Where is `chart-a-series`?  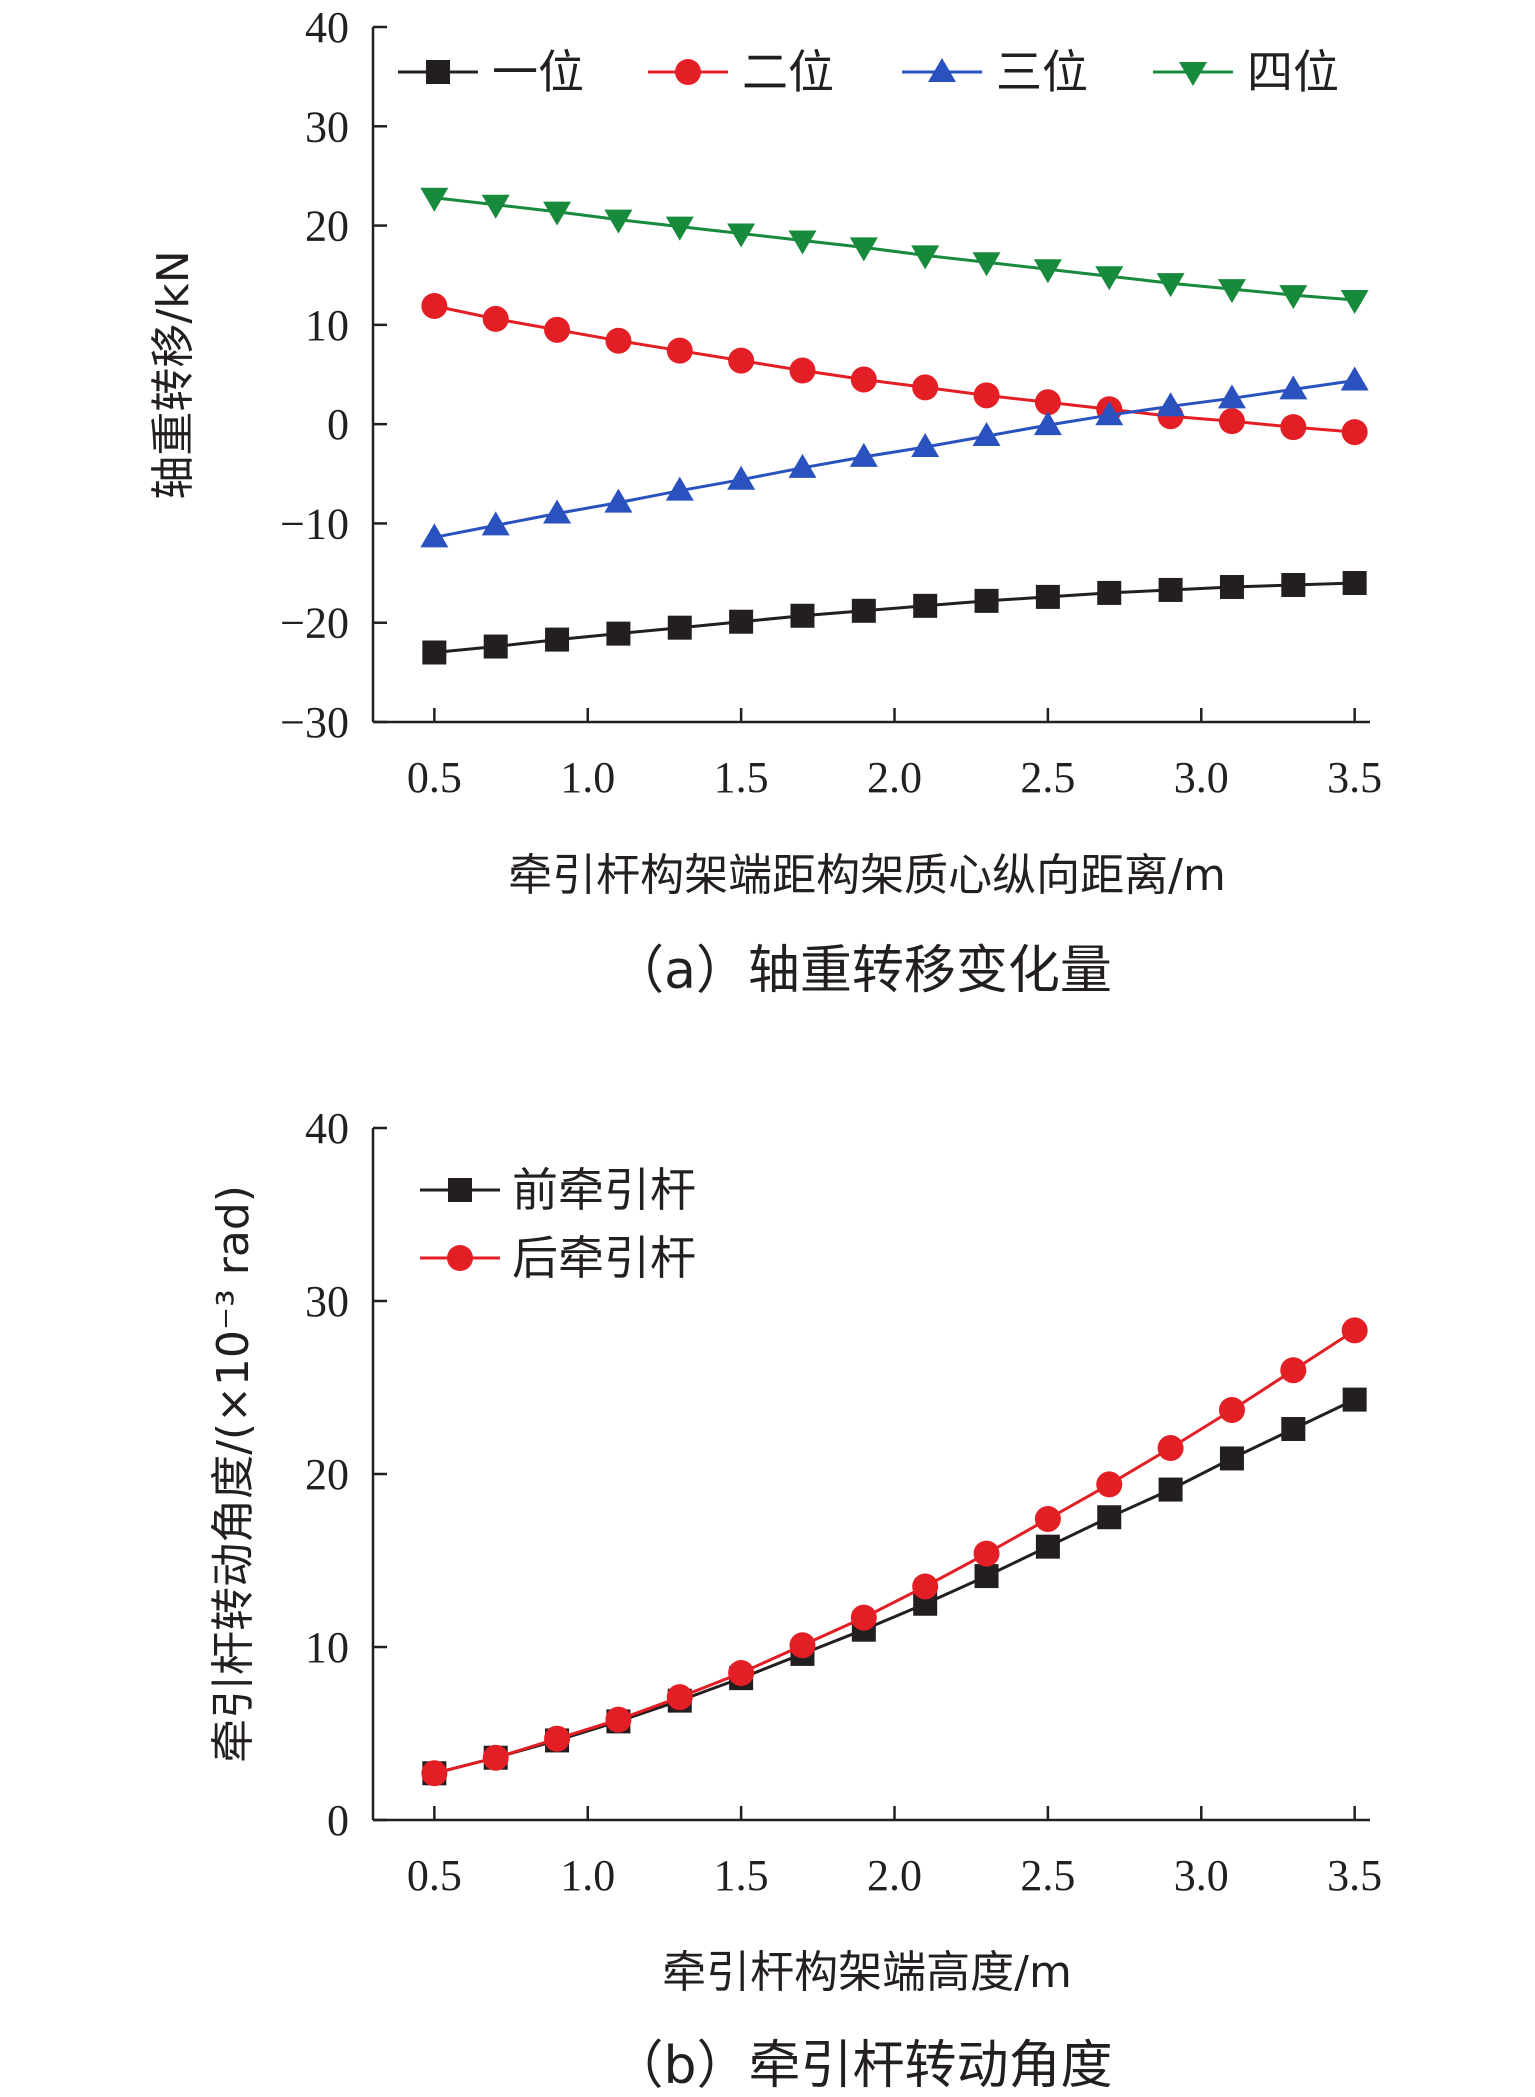
chart-a-series is located at coordinates (894, 426).